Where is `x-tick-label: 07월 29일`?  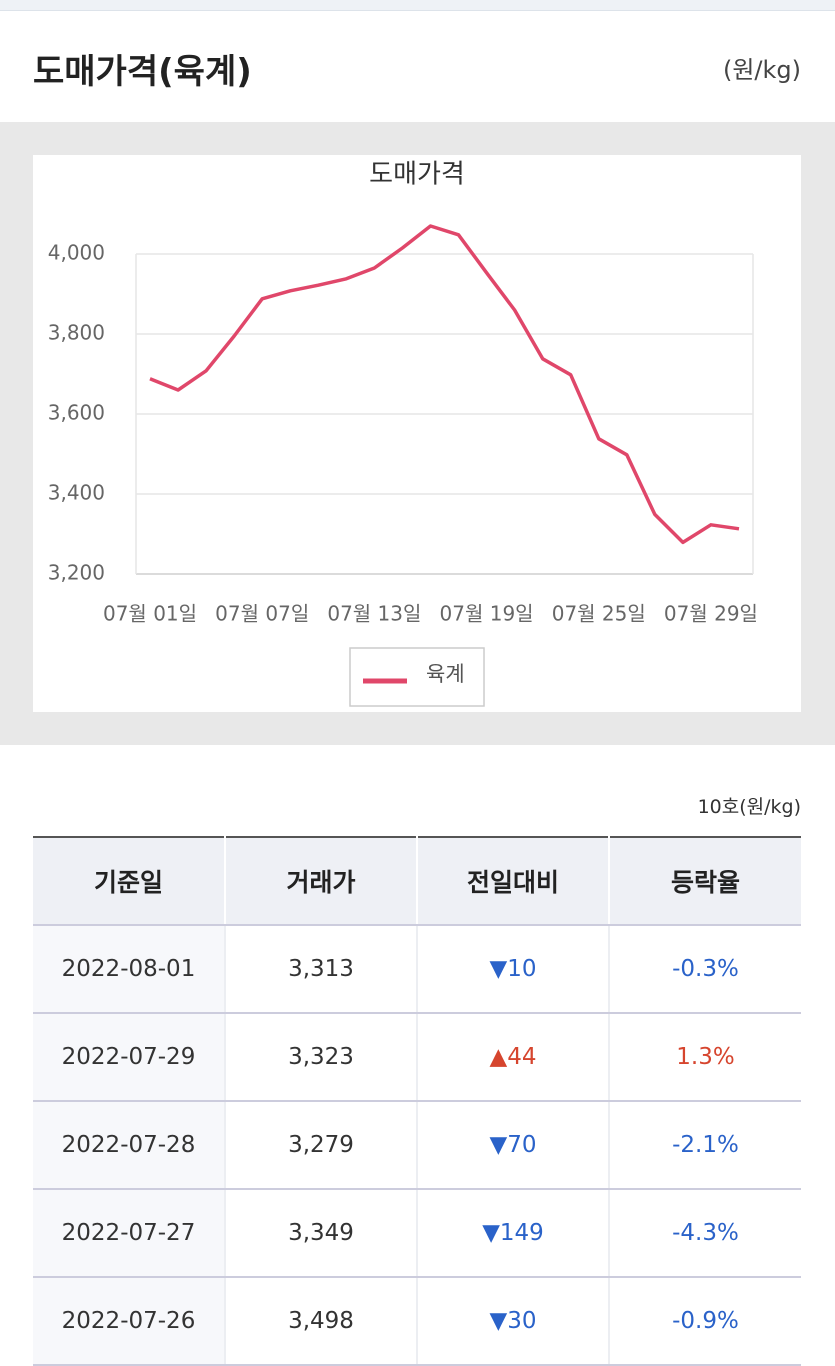
x-tick-label: 07월 29일 is located at coordinates (711, 614).